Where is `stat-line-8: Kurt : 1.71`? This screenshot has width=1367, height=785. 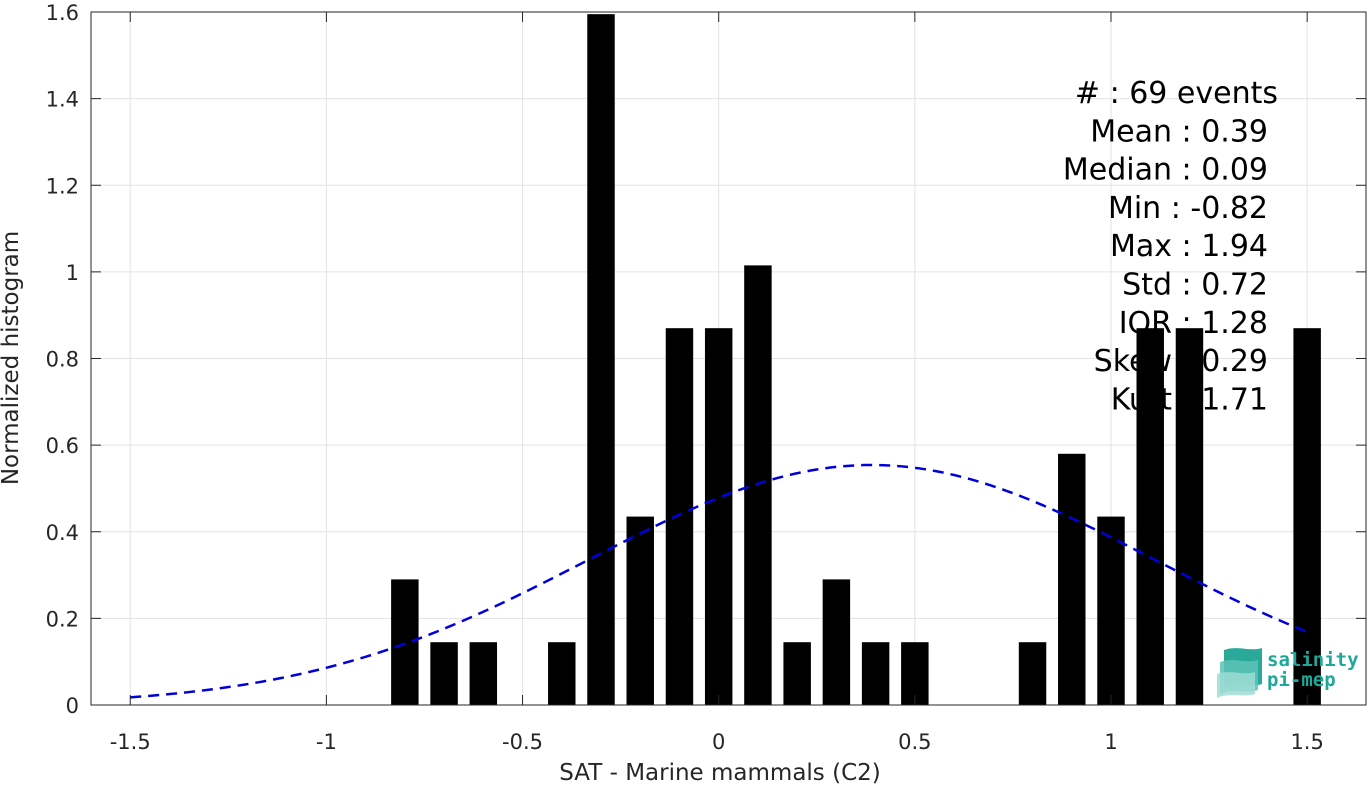 stat-line-8: Kurt : 1.71 is located at coordinates (1189, 399).